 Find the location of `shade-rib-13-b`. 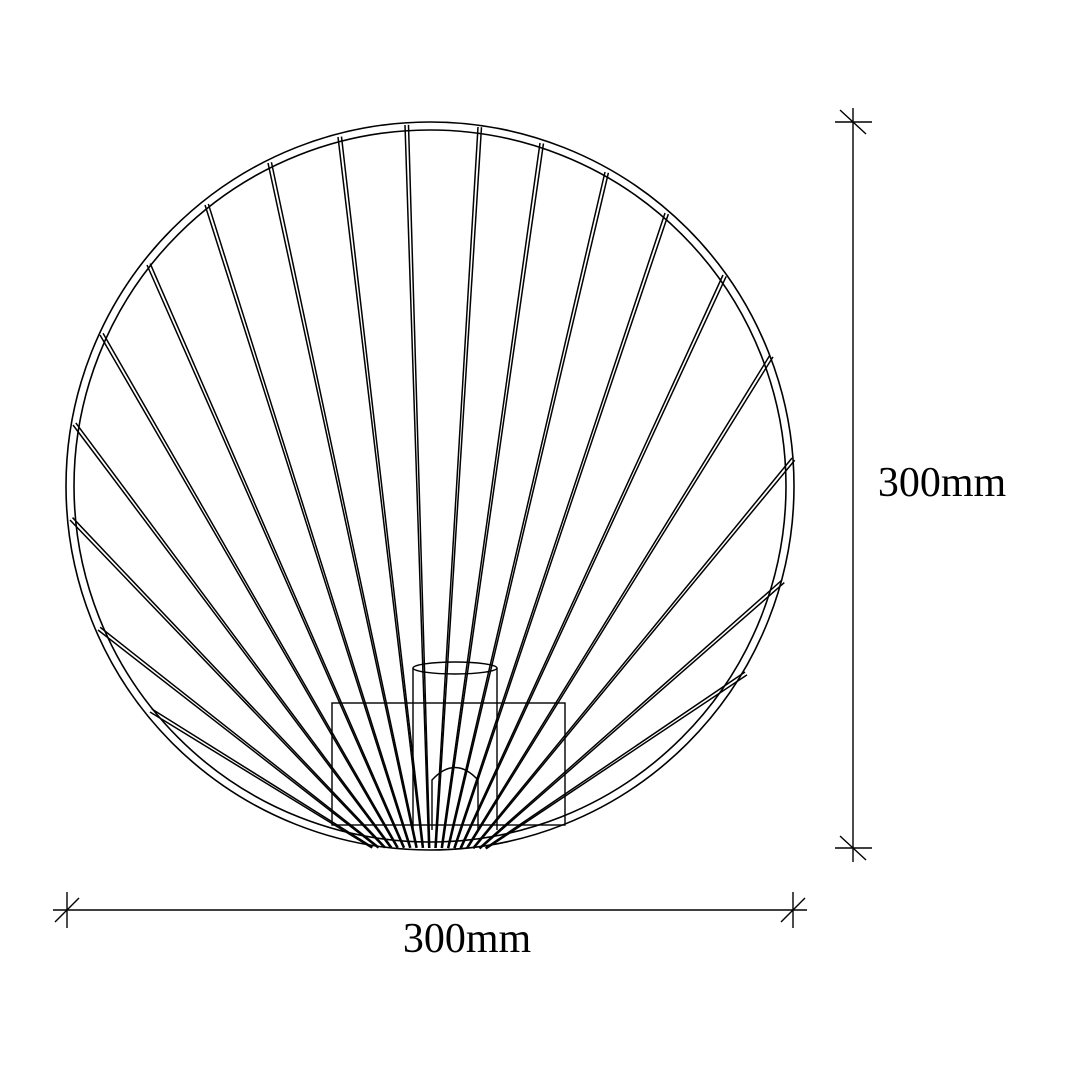

shade-rib-13-b is located at coordinates (528, 510).